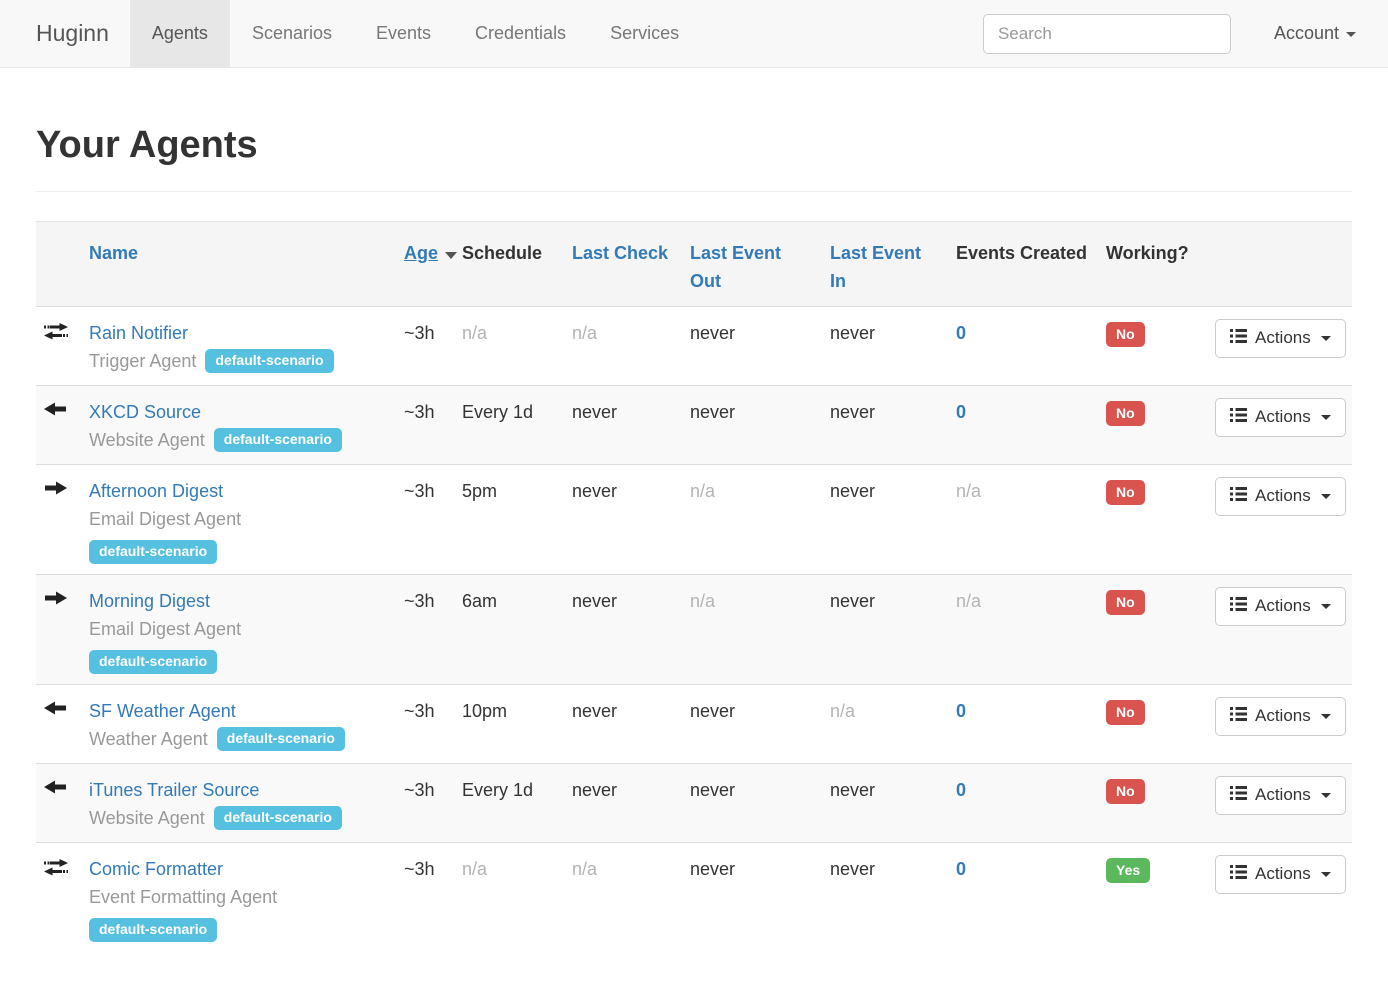 The height and width of the screenshot is (1004, 1388). What do you see at coordinates (421, 253) in the screenshot?
I see `sort-by-age-link: Age` at bounding box center [421, 253].